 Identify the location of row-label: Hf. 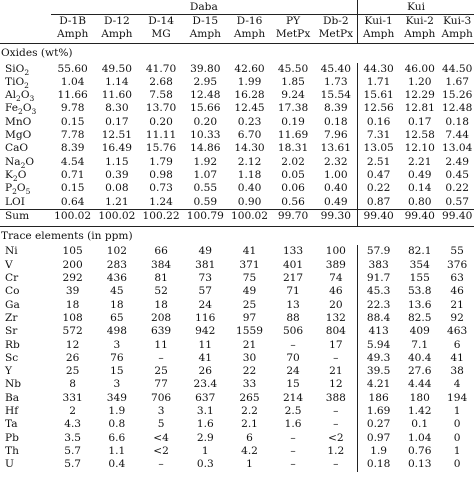
(12, 411).